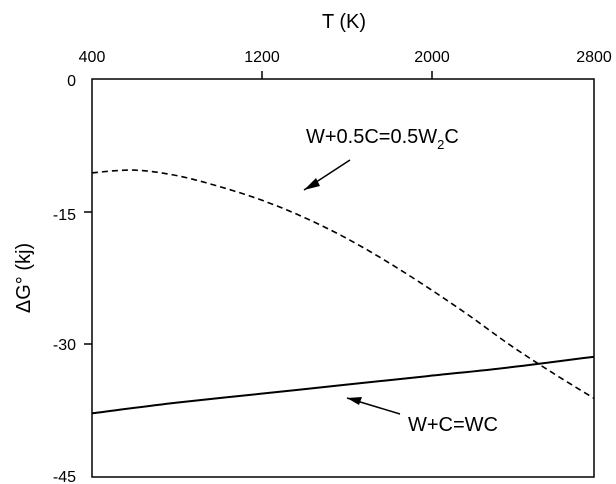  What do you see at coordinates (594, 57) in the screenshot?
I see `x-tick-label: 2800` at bounding box center [594, 57].